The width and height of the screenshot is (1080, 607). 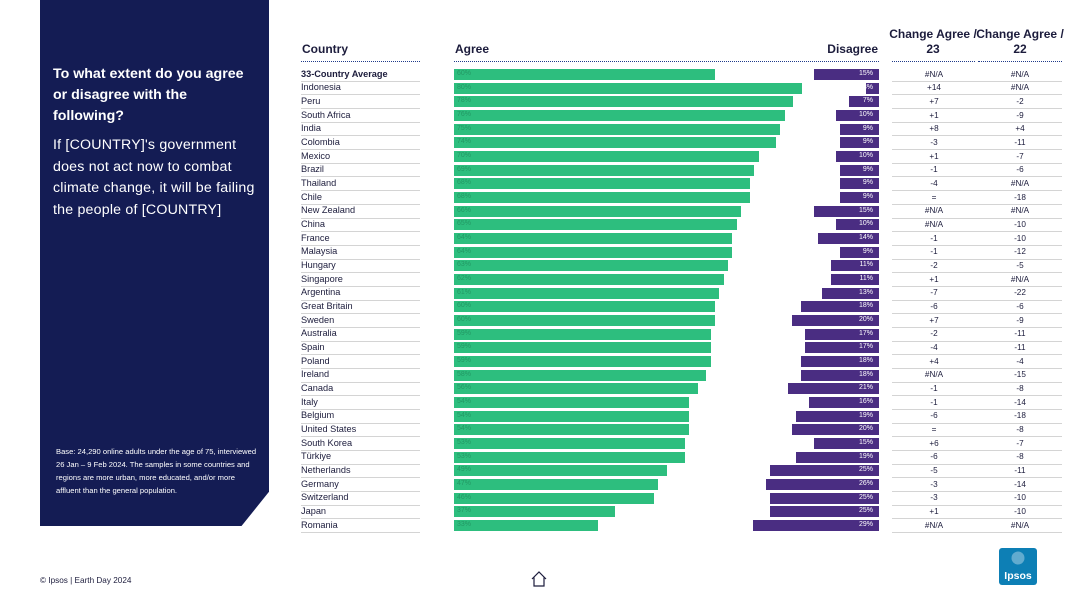 What do you see at coordinates (311, 128) in the screenshot?
I see `country-label: India` at bounding box center [311, 128].